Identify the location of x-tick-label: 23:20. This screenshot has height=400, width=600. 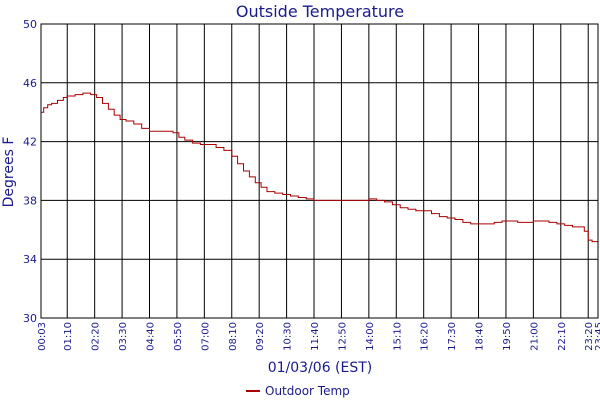
(589, 336).